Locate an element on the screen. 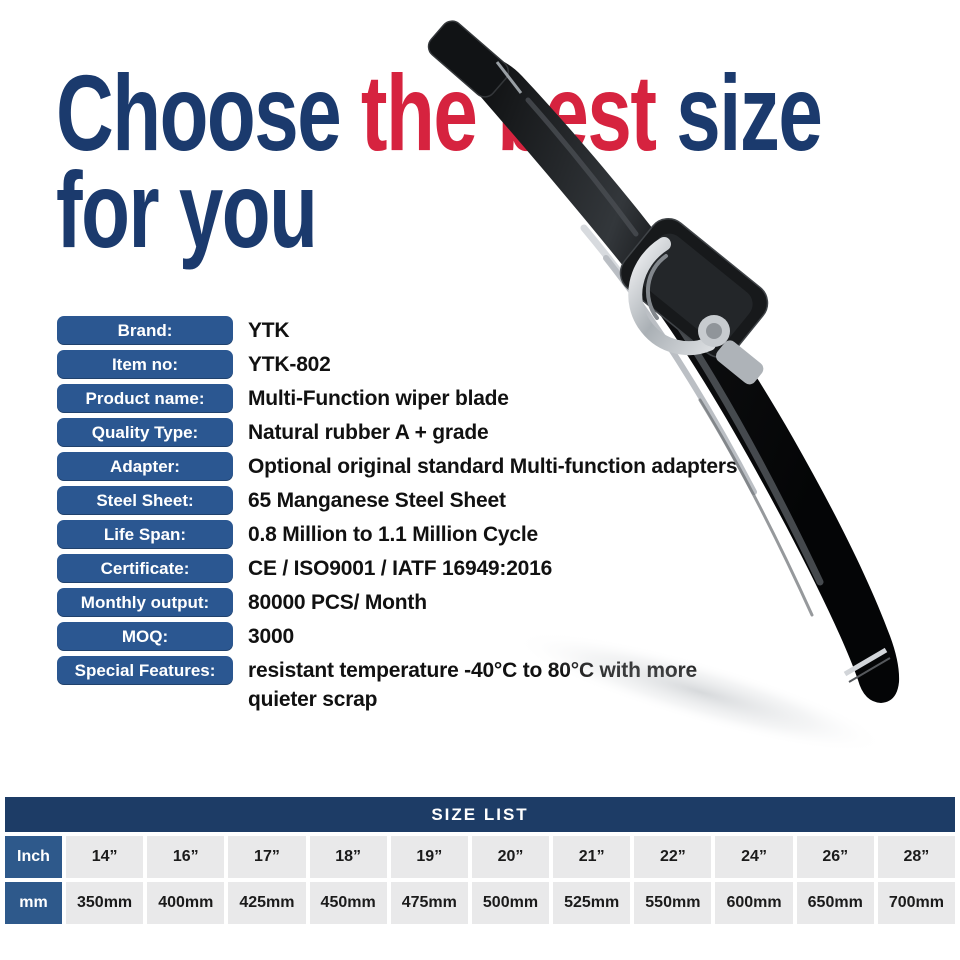  spec-value: YTK is located at coordinates (269, 330).